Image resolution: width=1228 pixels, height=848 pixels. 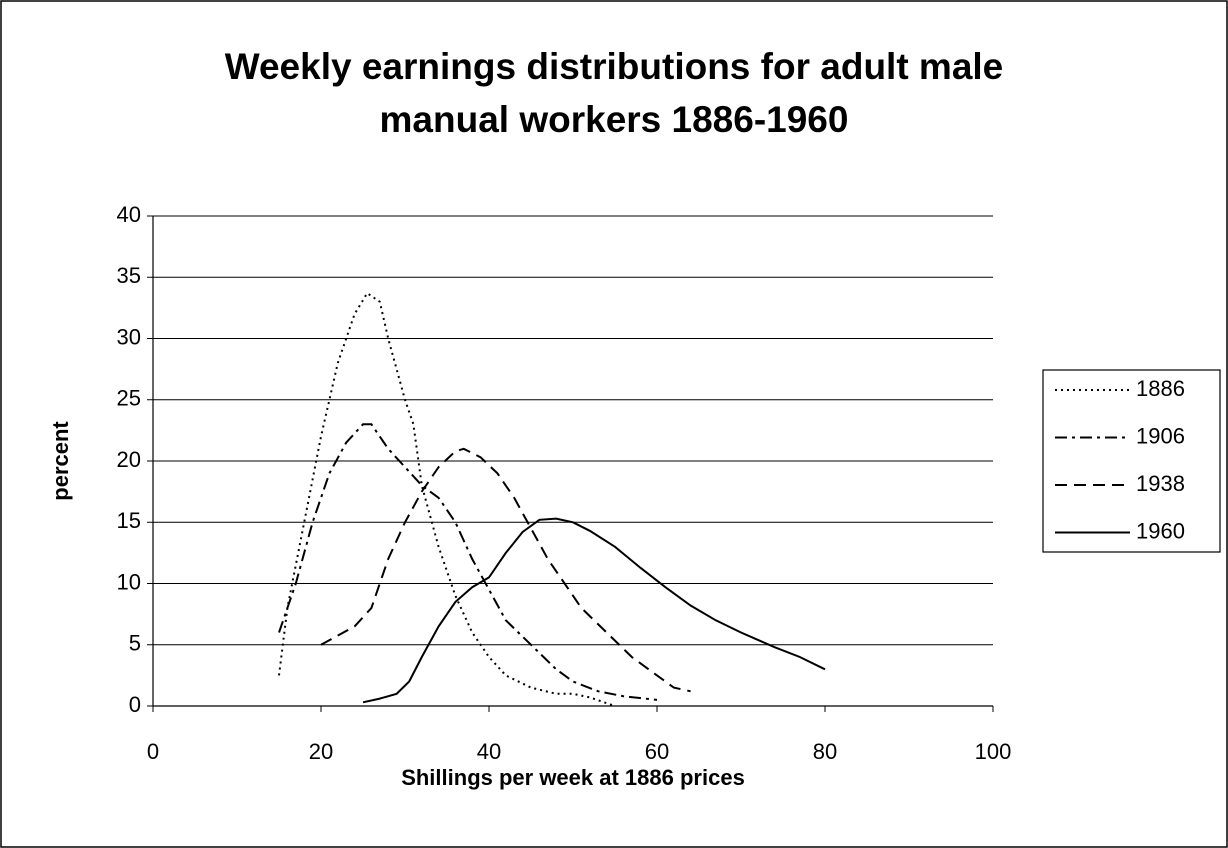 I want to click on x-tick-label: 40, so click(x=489, y=751).